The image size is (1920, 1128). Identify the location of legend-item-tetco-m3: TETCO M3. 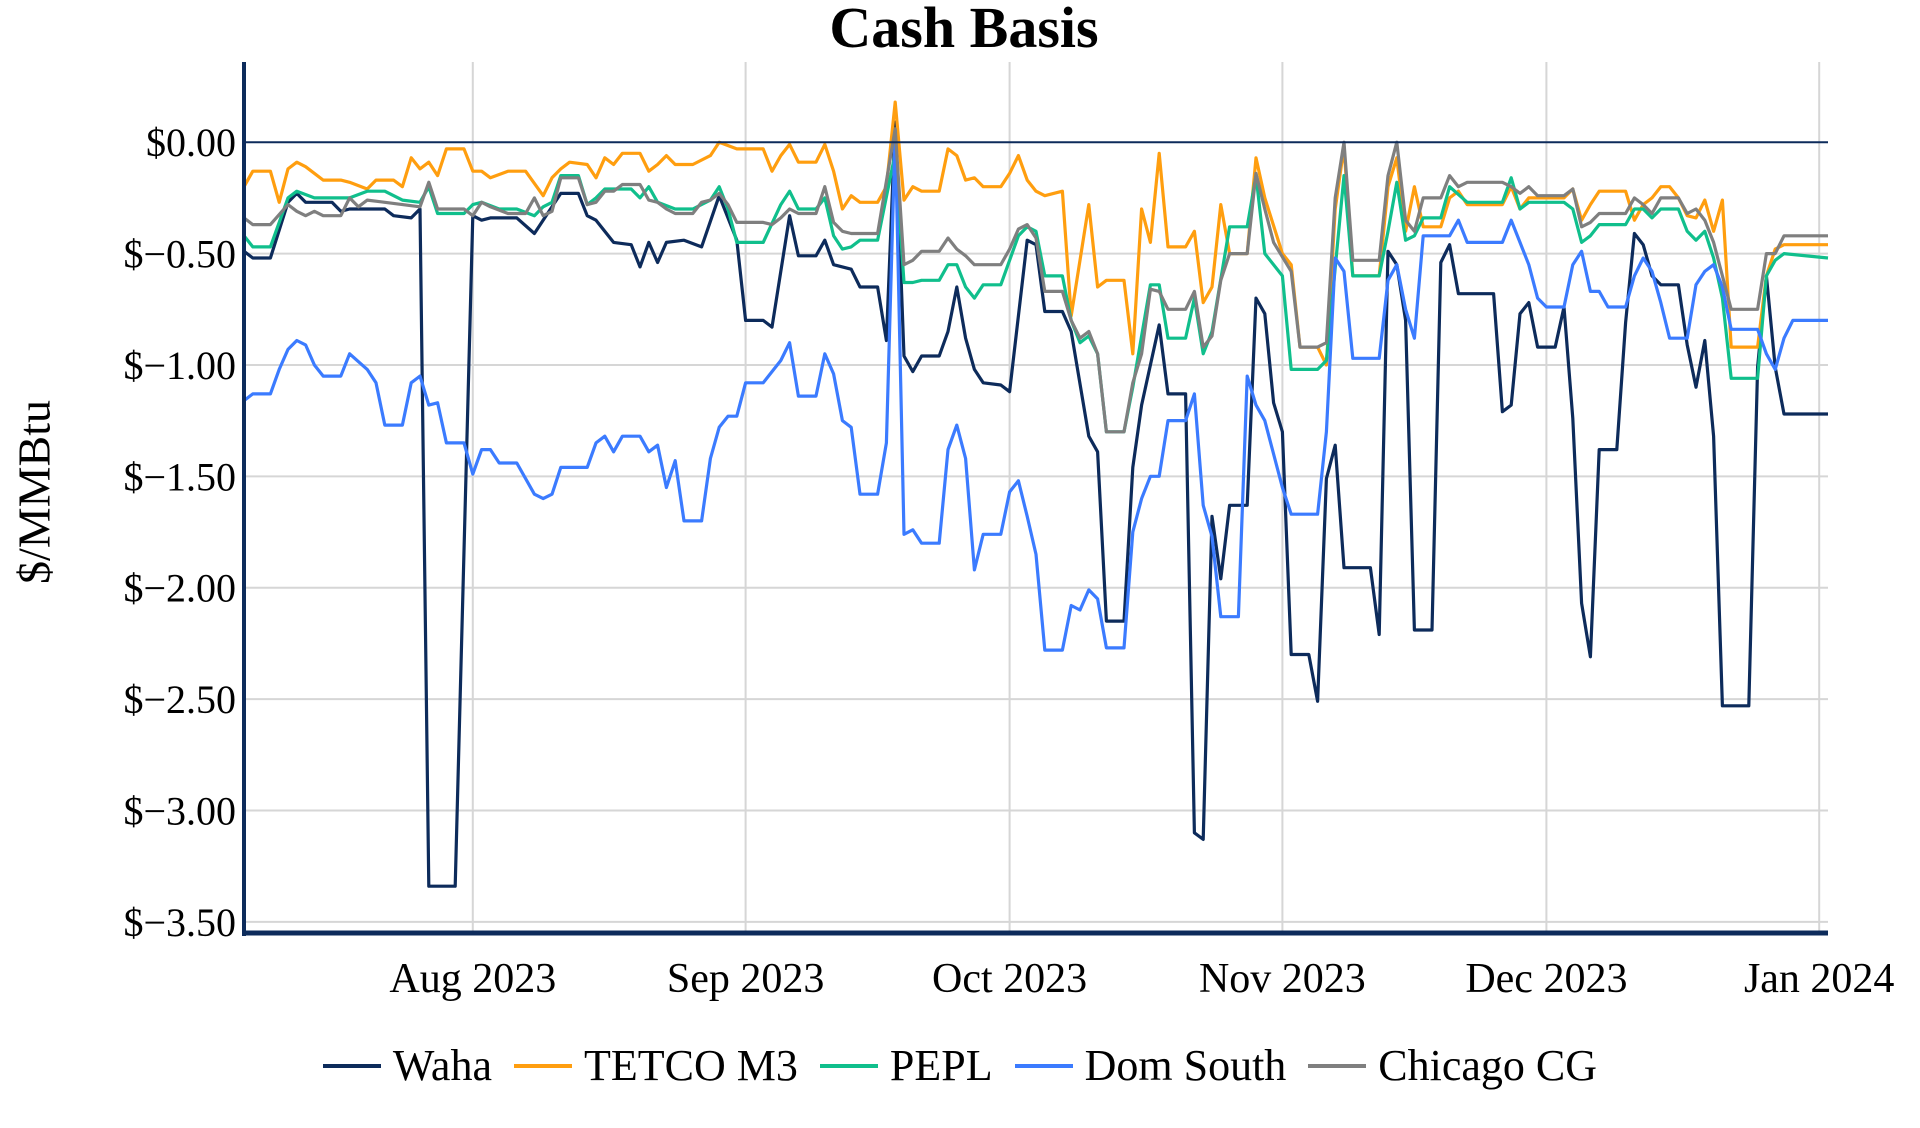
(656, 1065).